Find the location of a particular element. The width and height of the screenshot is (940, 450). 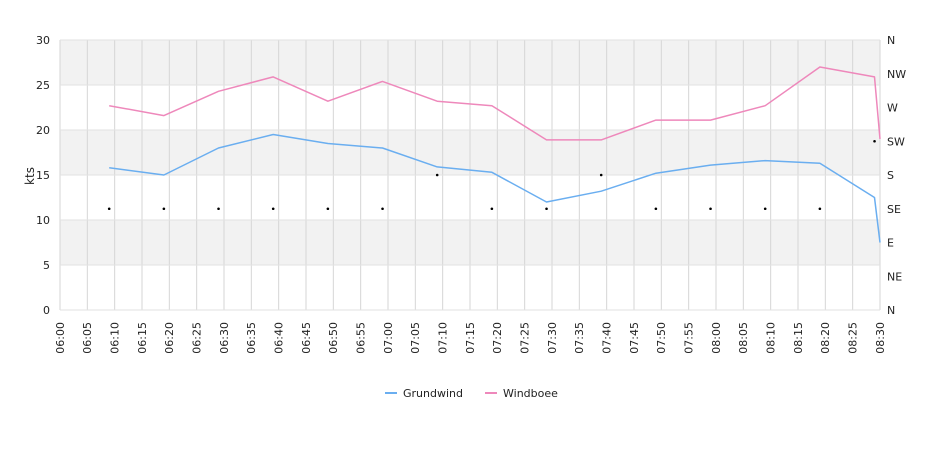

direction-tick-label: SW is located at coordinates (896, 141).